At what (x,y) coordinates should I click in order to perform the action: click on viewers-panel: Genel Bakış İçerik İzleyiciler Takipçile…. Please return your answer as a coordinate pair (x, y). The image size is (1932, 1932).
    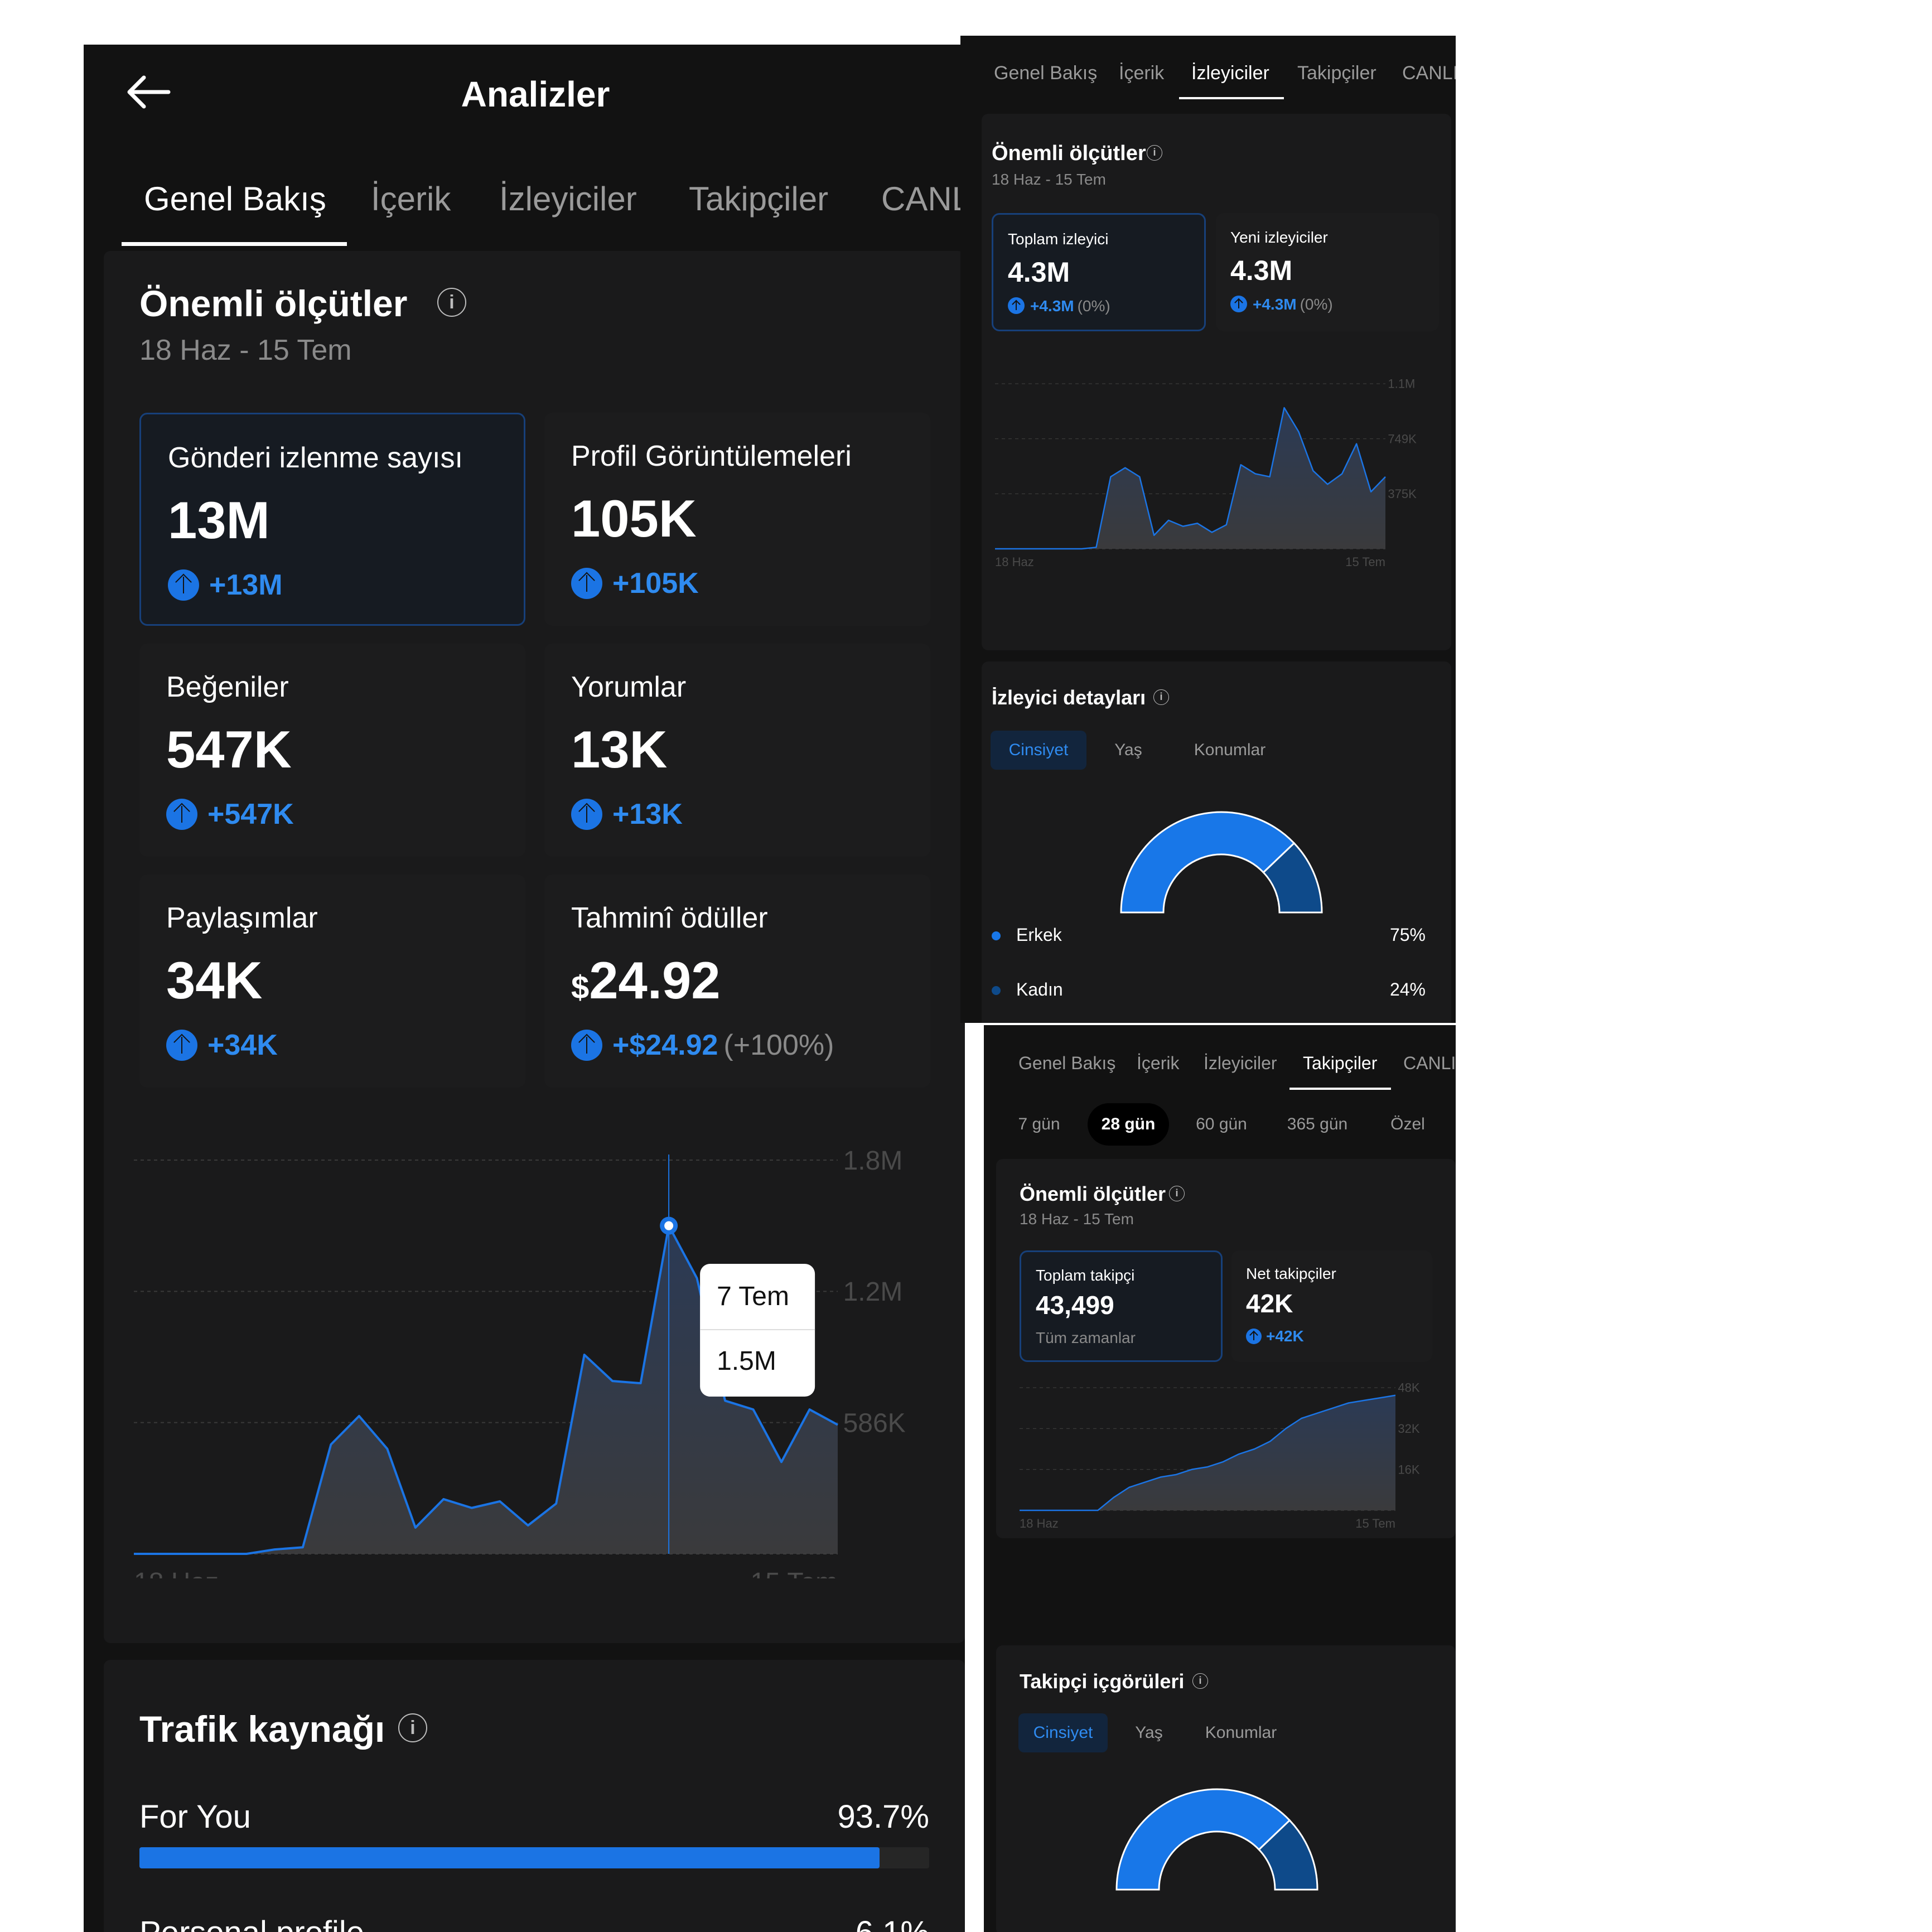
    Looking at the image, I should click on (1208, 529).